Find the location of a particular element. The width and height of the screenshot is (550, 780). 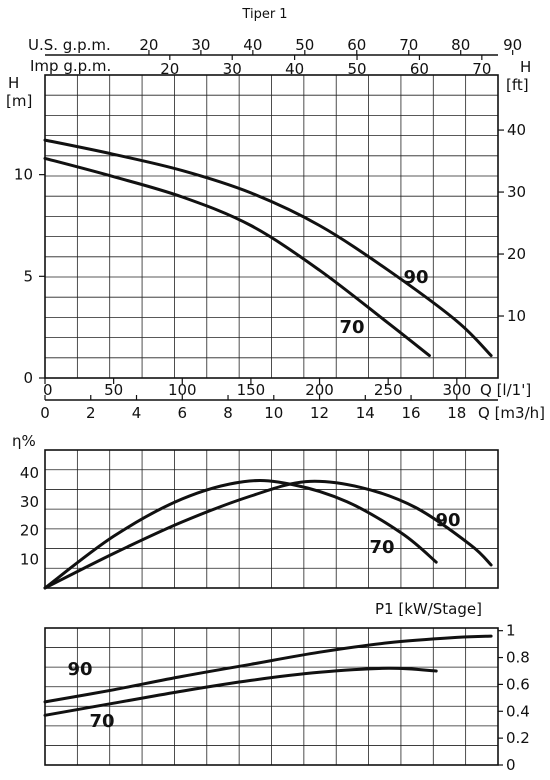

us-gpm-tick-label: 30 is located at coordinates (200, 45).